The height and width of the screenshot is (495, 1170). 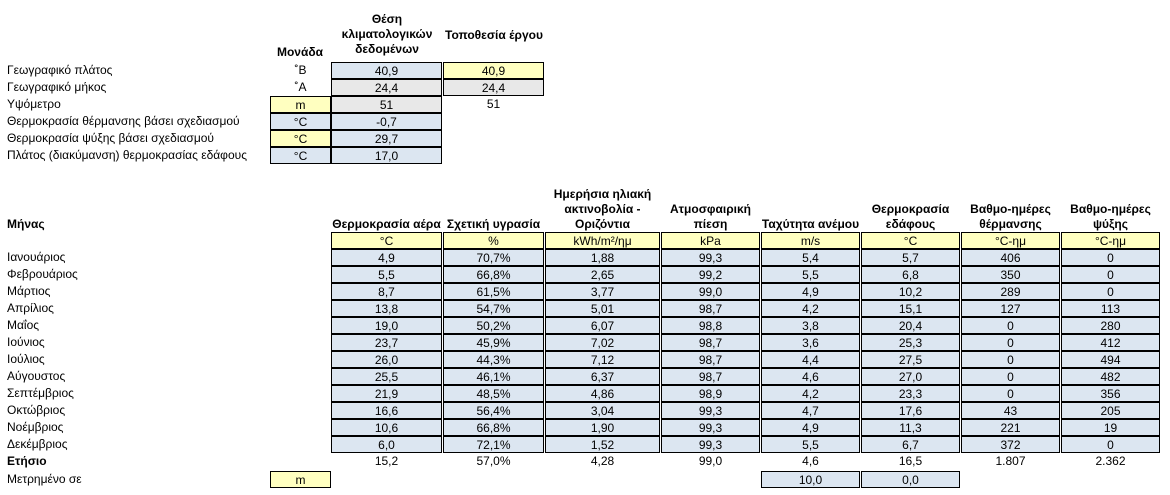 I want to click on monthly-value-cell: 221, so click(x=1010, y=427).